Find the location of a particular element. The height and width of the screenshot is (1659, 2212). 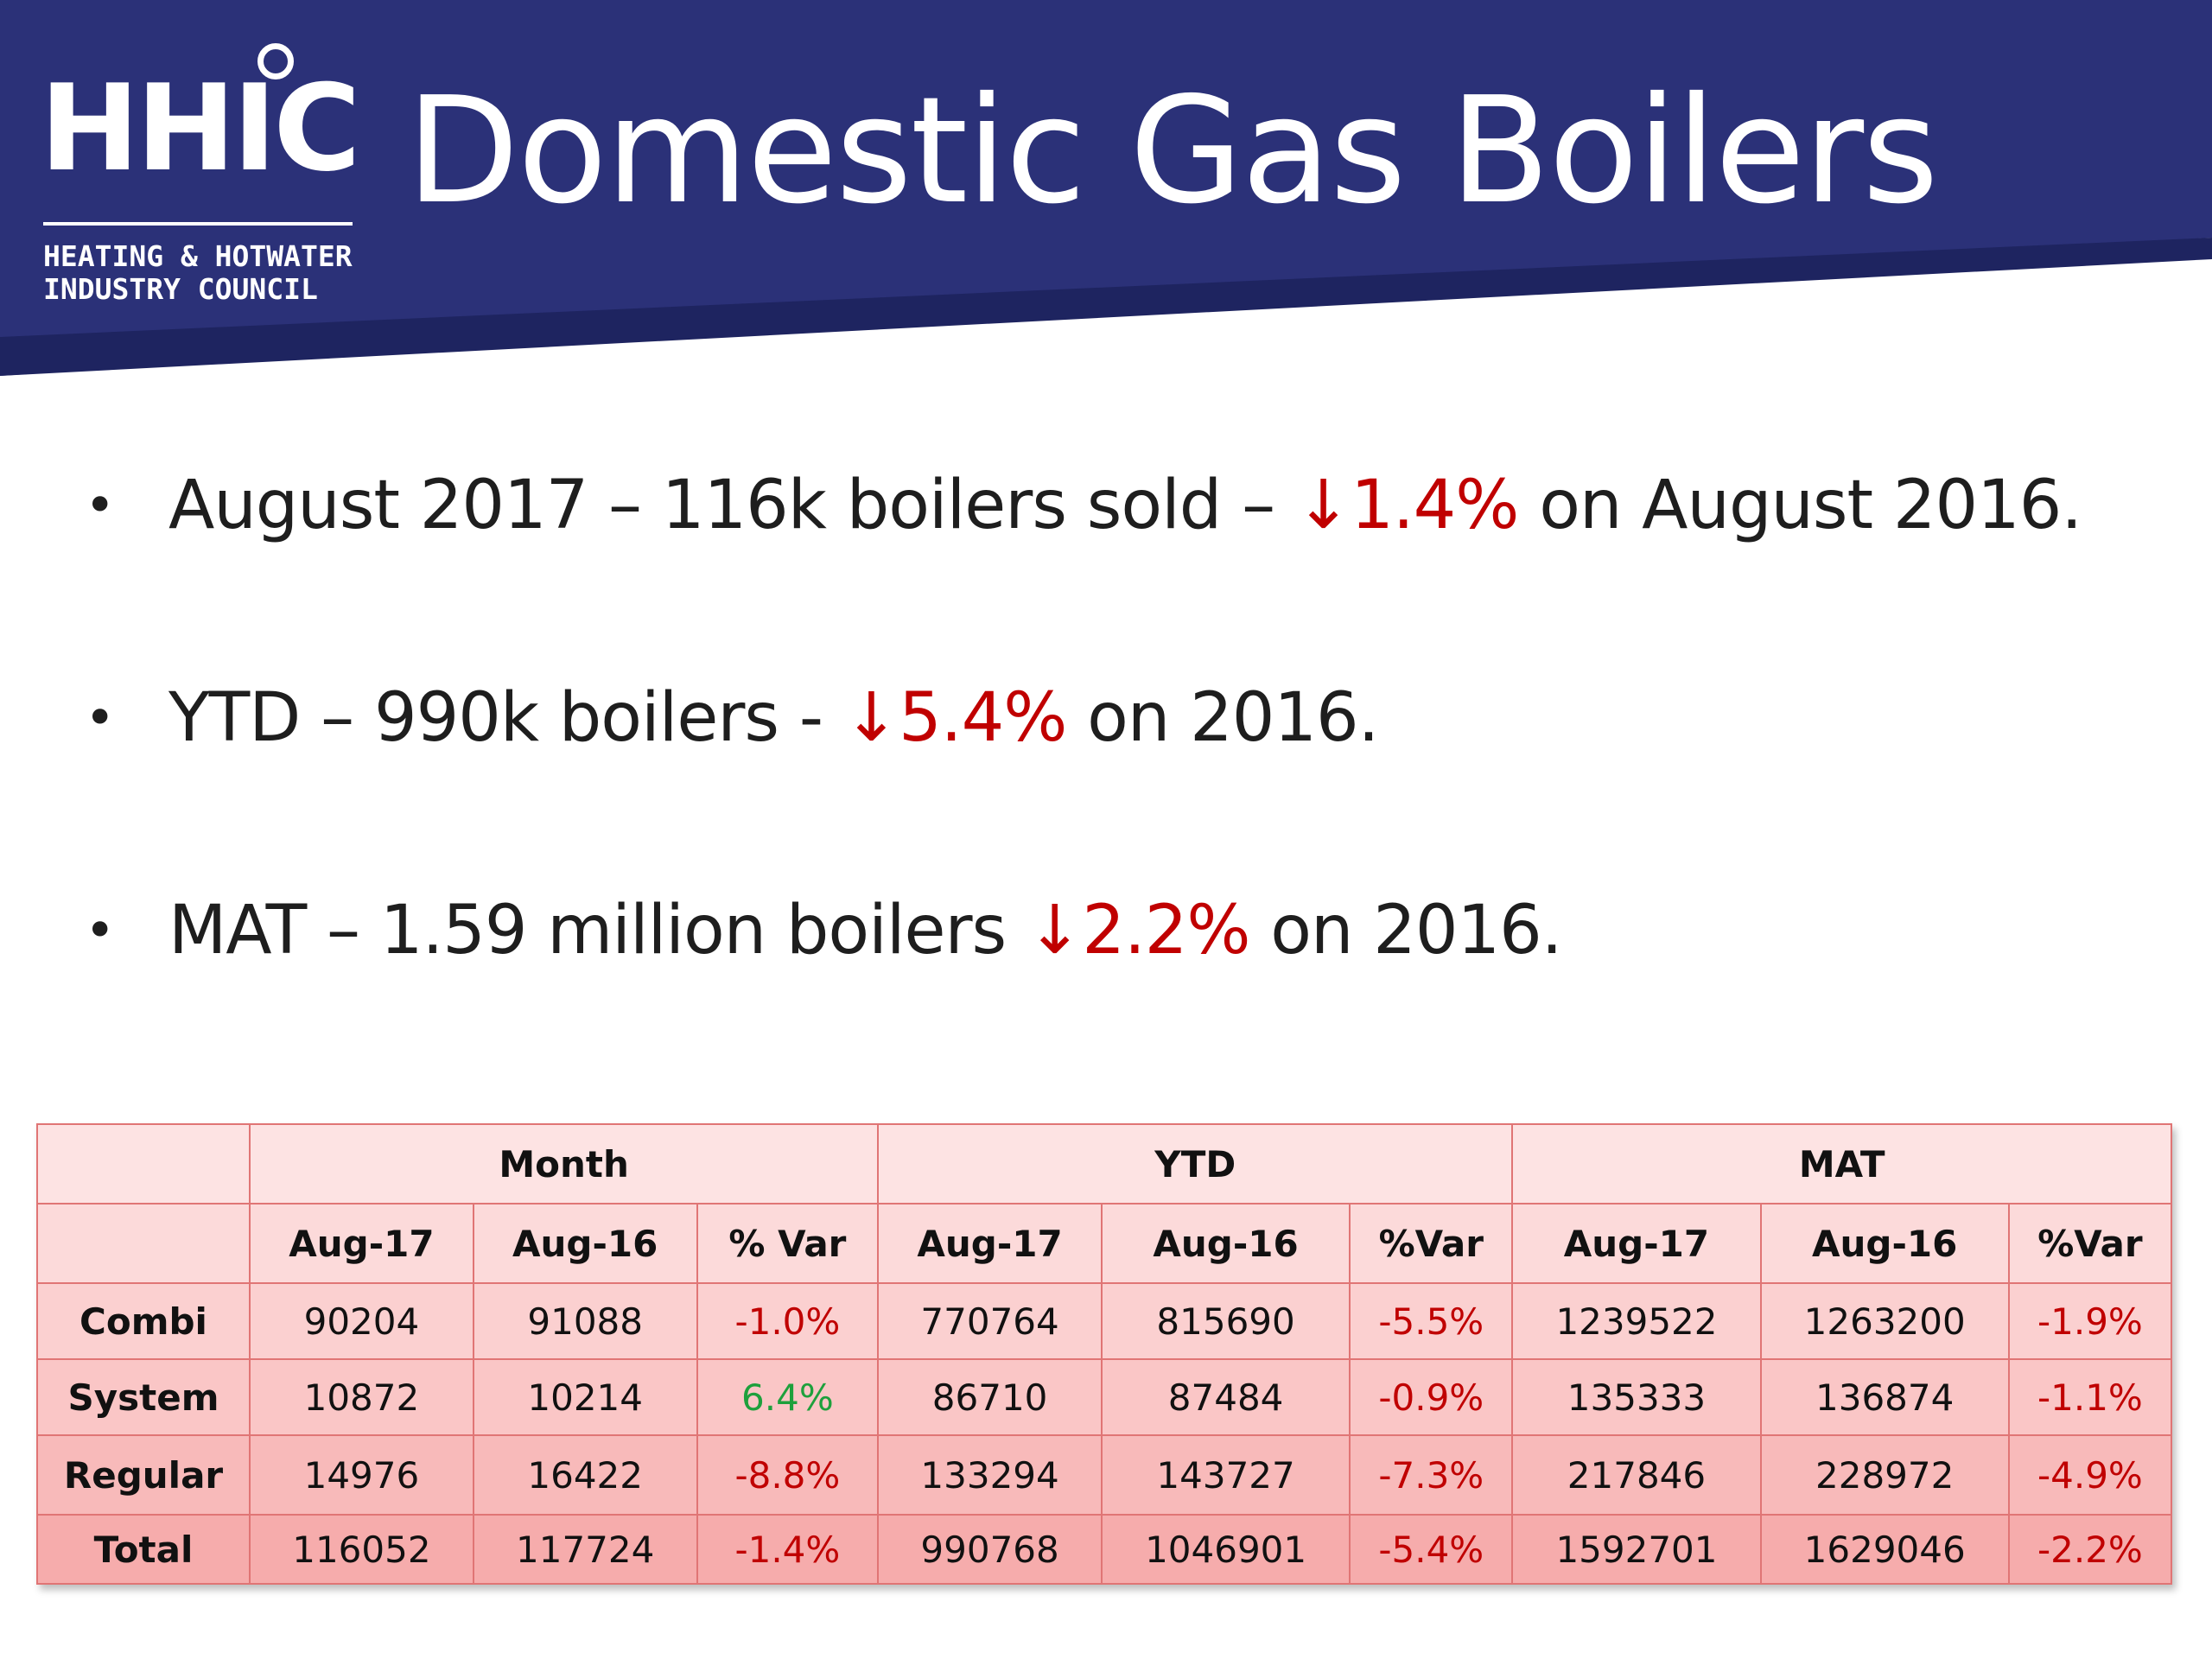

table-cell-var: -7.3% is located at coordinates (1431, 1475).